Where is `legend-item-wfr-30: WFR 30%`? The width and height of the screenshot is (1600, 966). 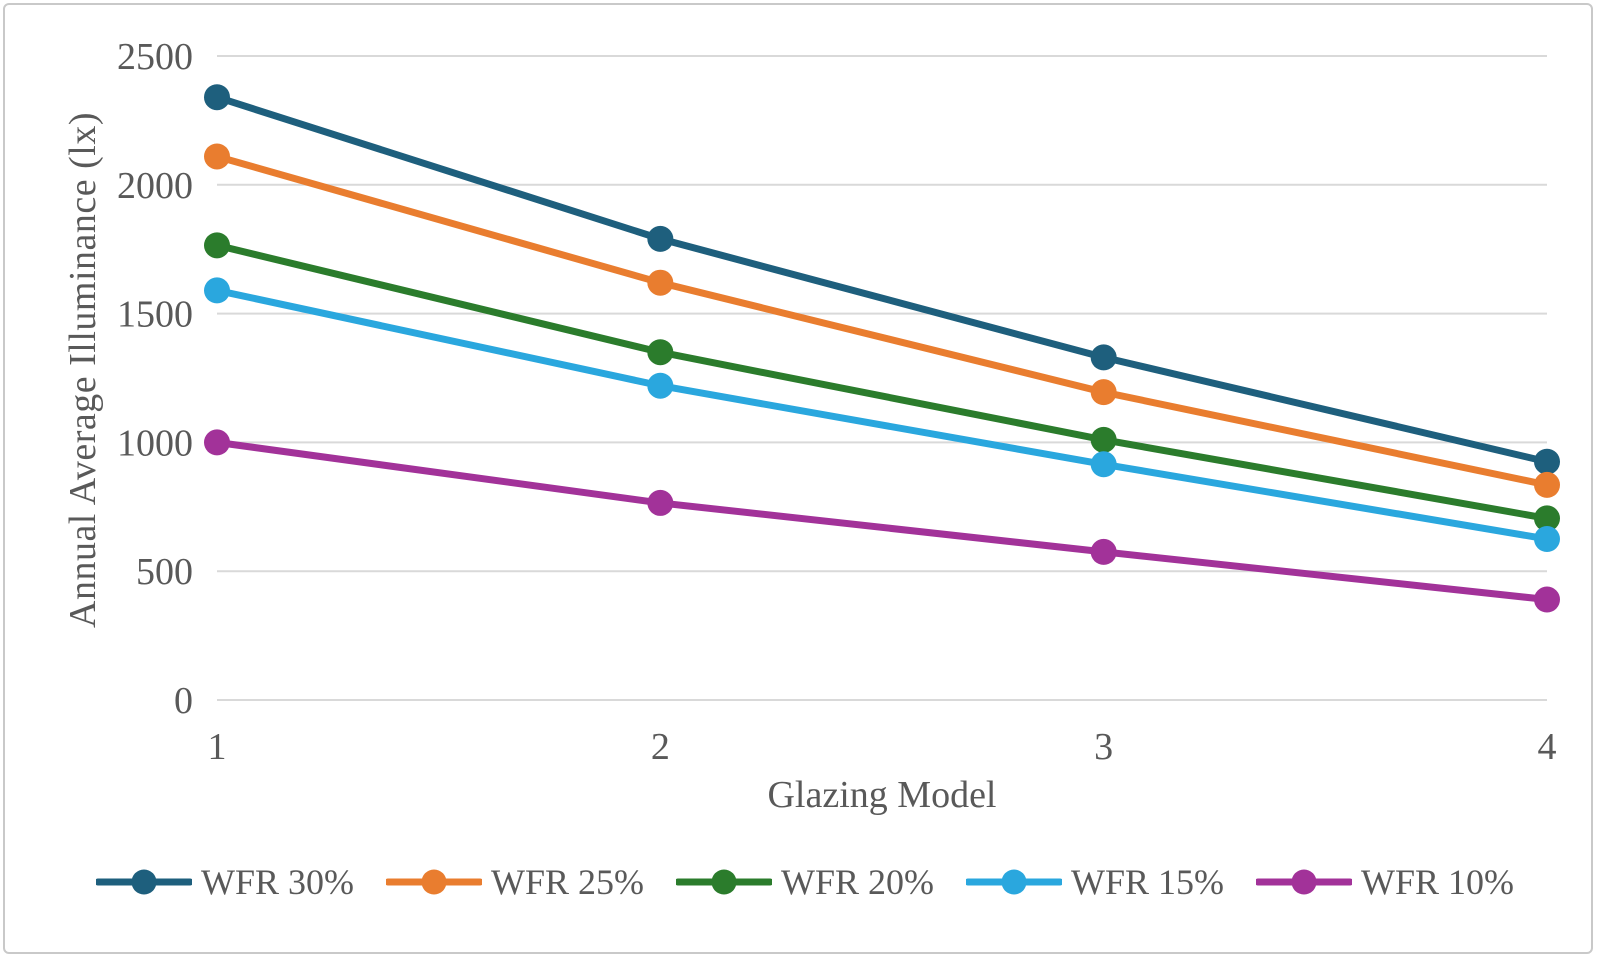
legend-item-wfr-30: WFR 30% is located at coordinates (225, 882).